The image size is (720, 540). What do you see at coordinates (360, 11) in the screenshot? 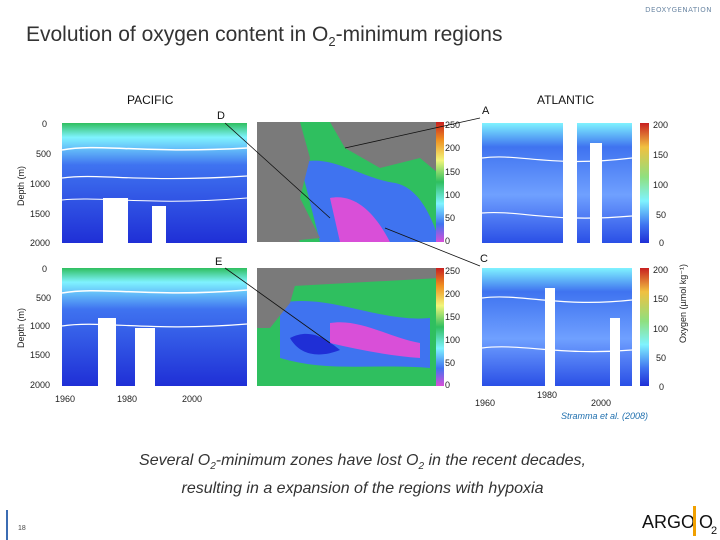
I see `top-bar: DEOXYGENATION` at bounding box center [360, 11].